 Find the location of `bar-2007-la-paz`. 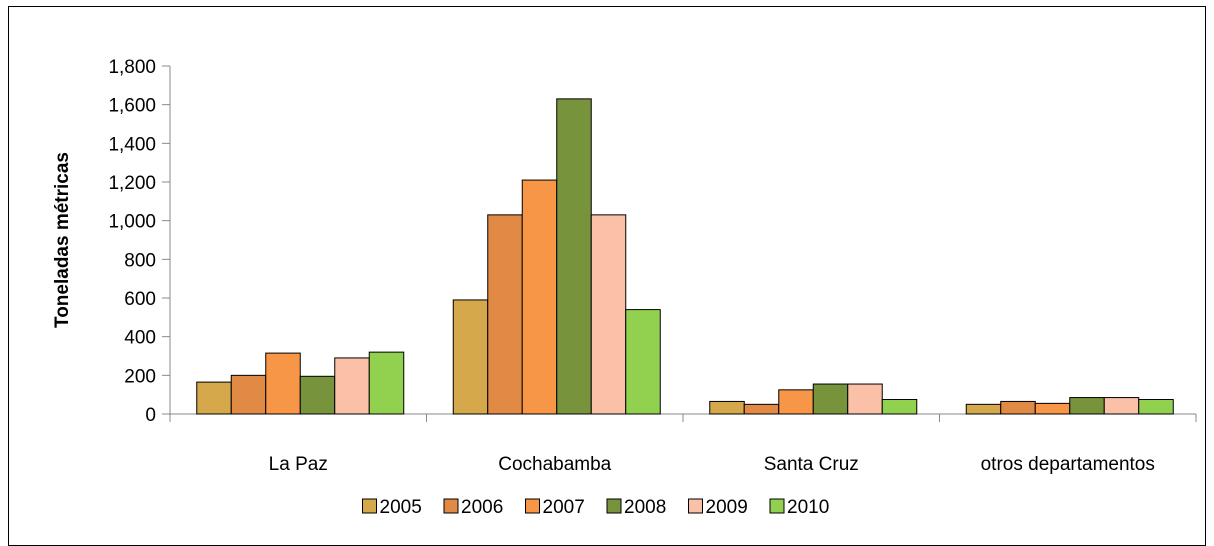

bar-2007-la-paz is located at coordinates (283, 383).